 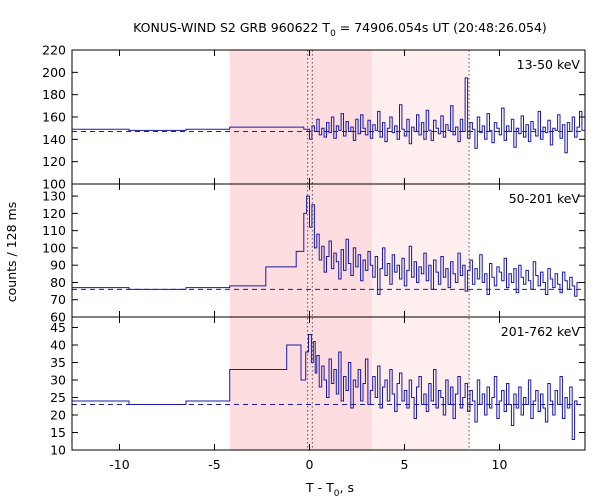 What do you see at coordinates (54, 50) in the screenshot?
I see `y-tick-label-0-6: 220` at bounding box center [54, 50].